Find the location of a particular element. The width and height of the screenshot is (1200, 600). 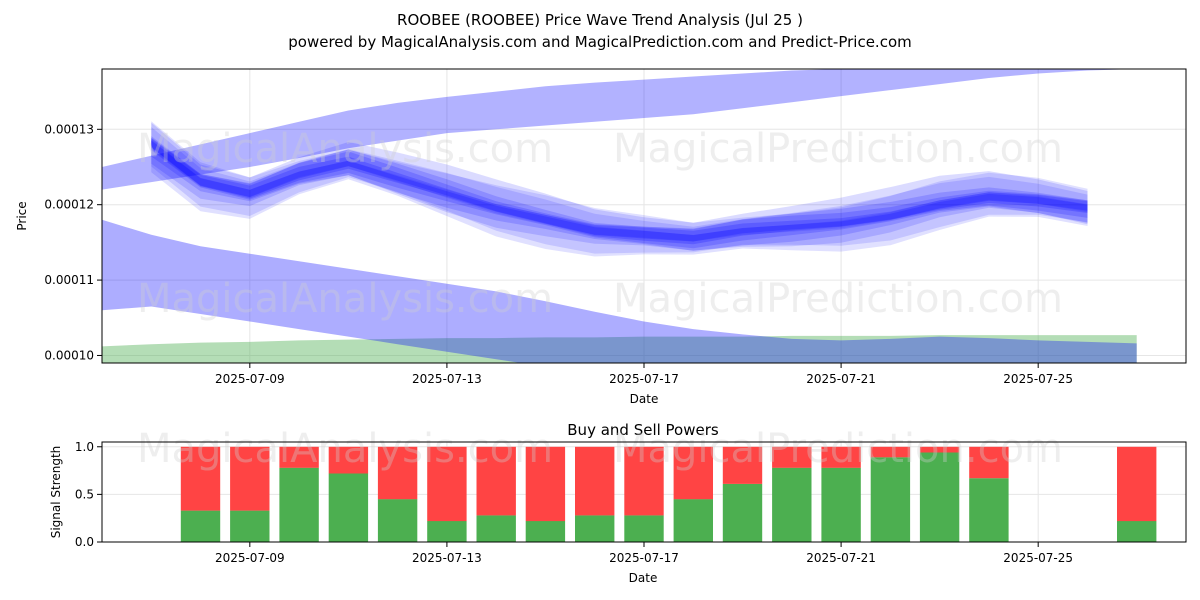

price-x-tick-label: 2025-07-13 is located at coordinates (447, 379).